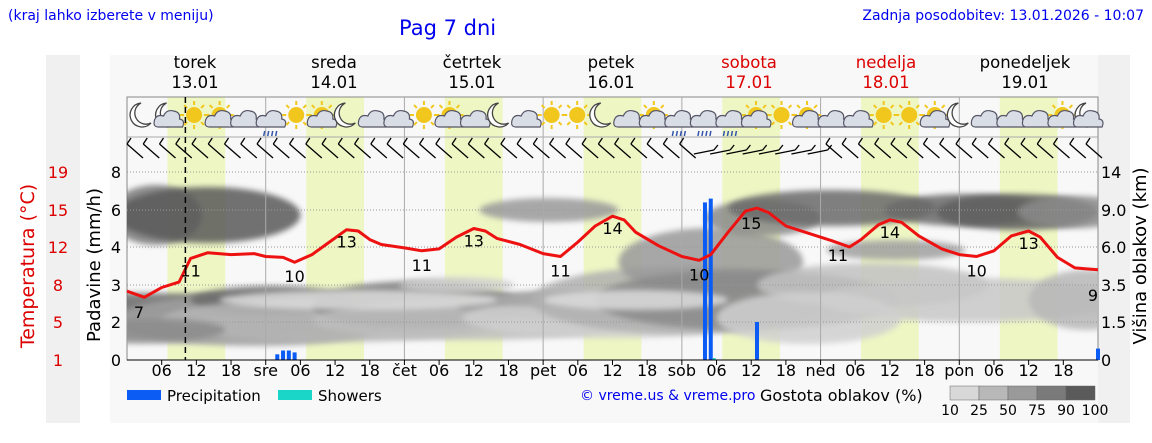 Image resolution: width=1152 pixels, height=443 pixels. I want to click on day-header-saturday: sobota 17.01, so click(749, 73).